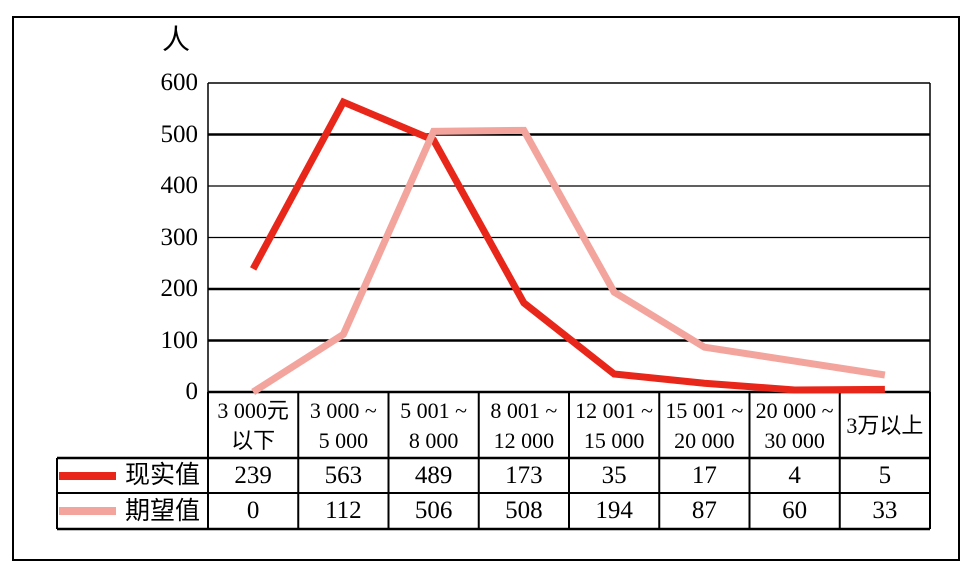  What do you see at coordinates (179, 288) in the screenshot?
I see `y-tick-label: 200` at bounding box center [179, 288].